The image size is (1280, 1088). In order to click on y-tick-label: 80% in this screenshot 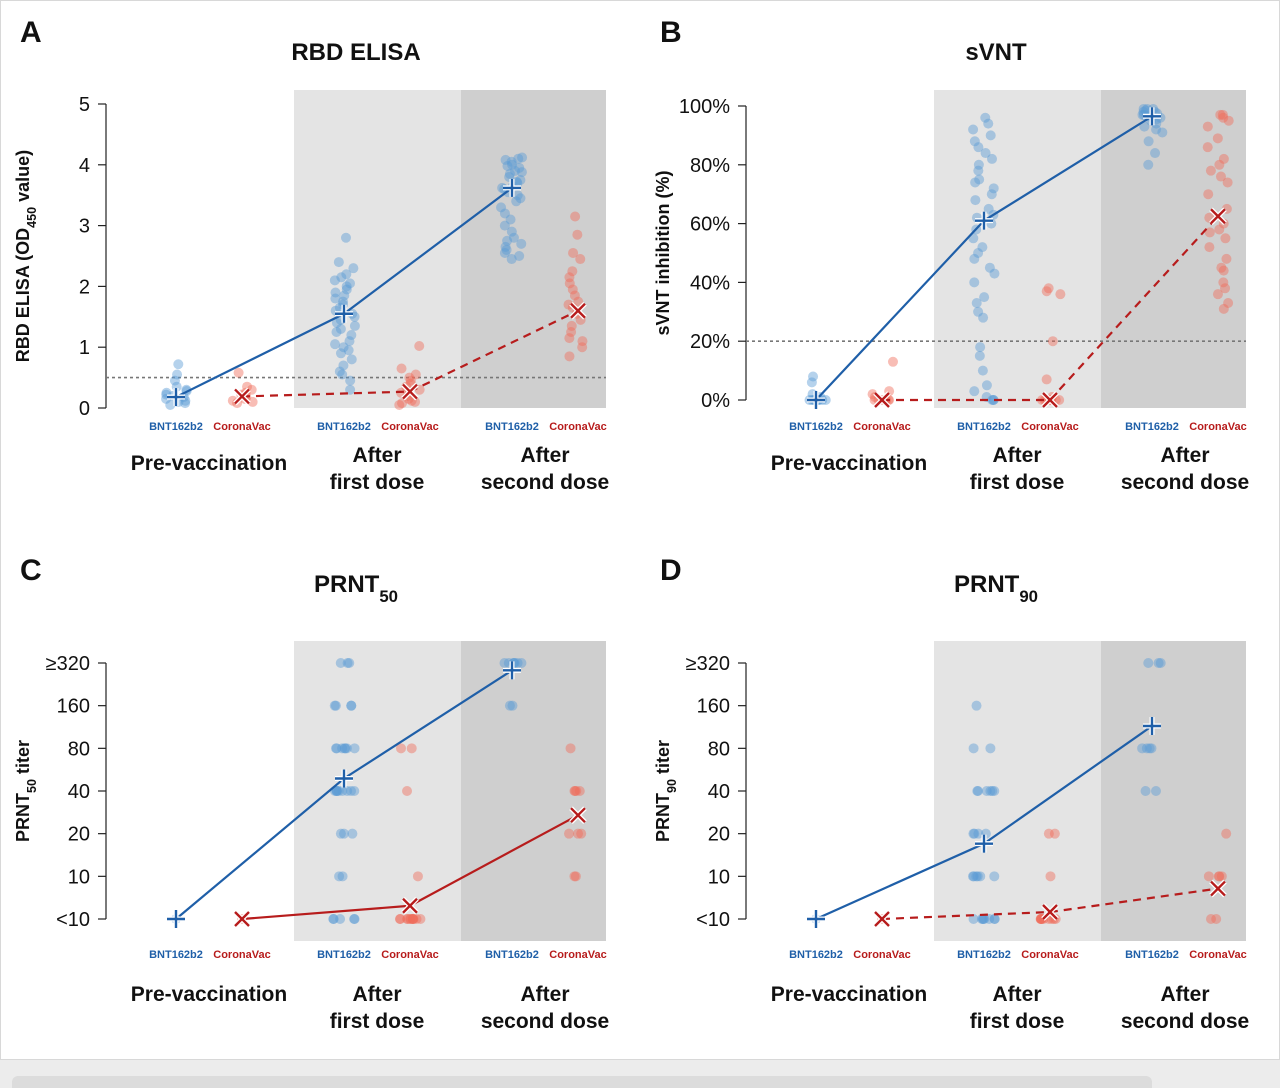, I will do `click(710, 166)`.